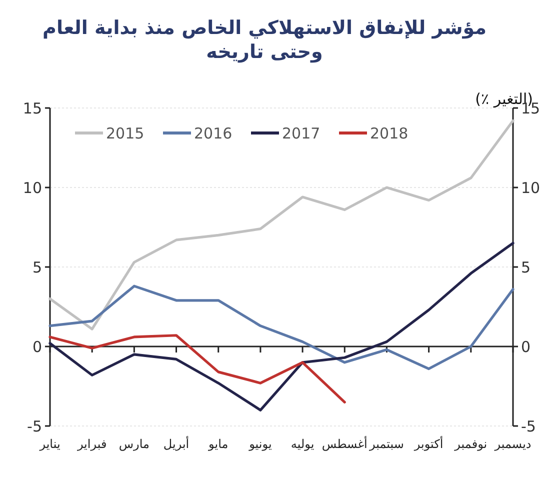 The width and height of the screenshot is (559, 500). Describe the element at coordinates (213, 133) in the screenshot. I see `legend-label: 2016` at that location.